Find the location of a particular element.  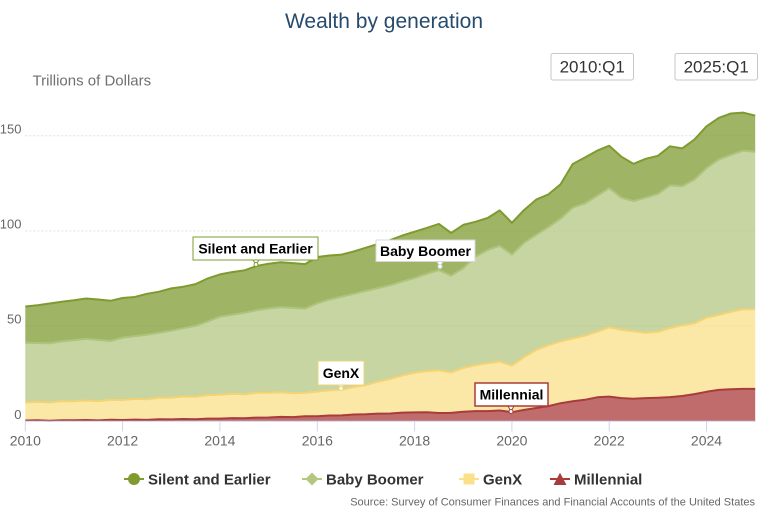

svg-text: 2016 is located at coordinates (317, 440).